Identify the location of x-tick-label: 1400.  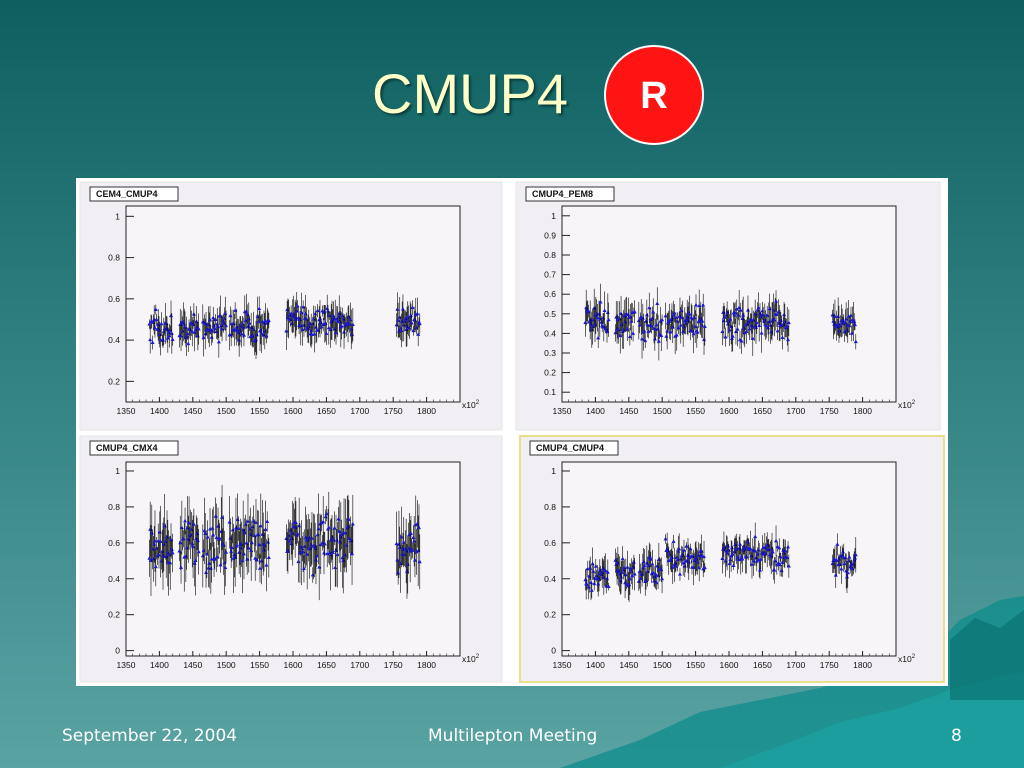
(159, 665).